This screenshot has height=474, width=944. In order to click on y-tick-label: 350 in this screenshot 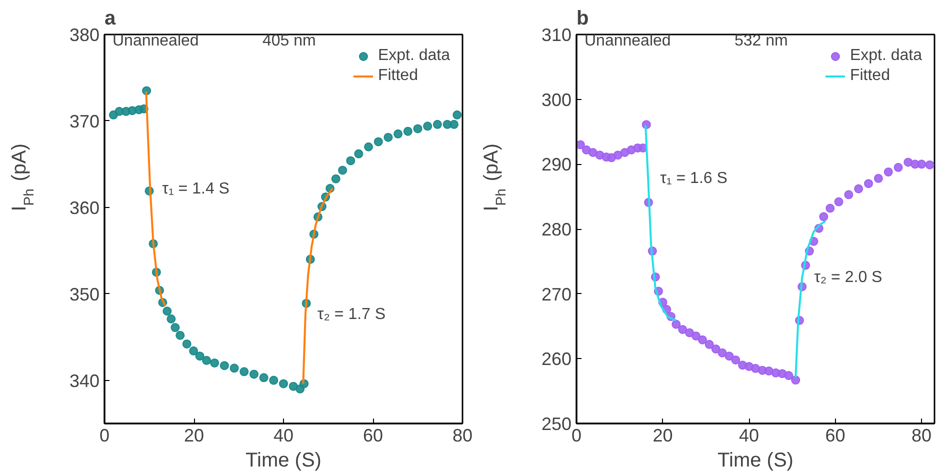, I will do `click(84, 294)`.